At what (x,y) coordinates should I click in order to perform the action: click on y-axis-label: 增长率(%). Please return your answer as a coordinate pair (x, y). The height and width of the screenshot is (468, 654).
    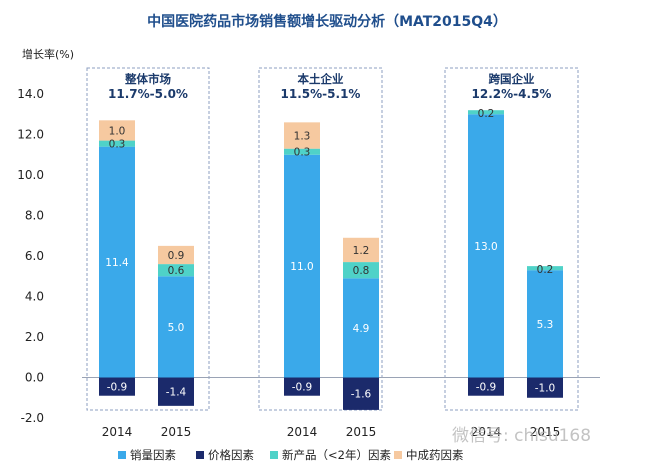
    Looking at the image, I should click on (48, 54).